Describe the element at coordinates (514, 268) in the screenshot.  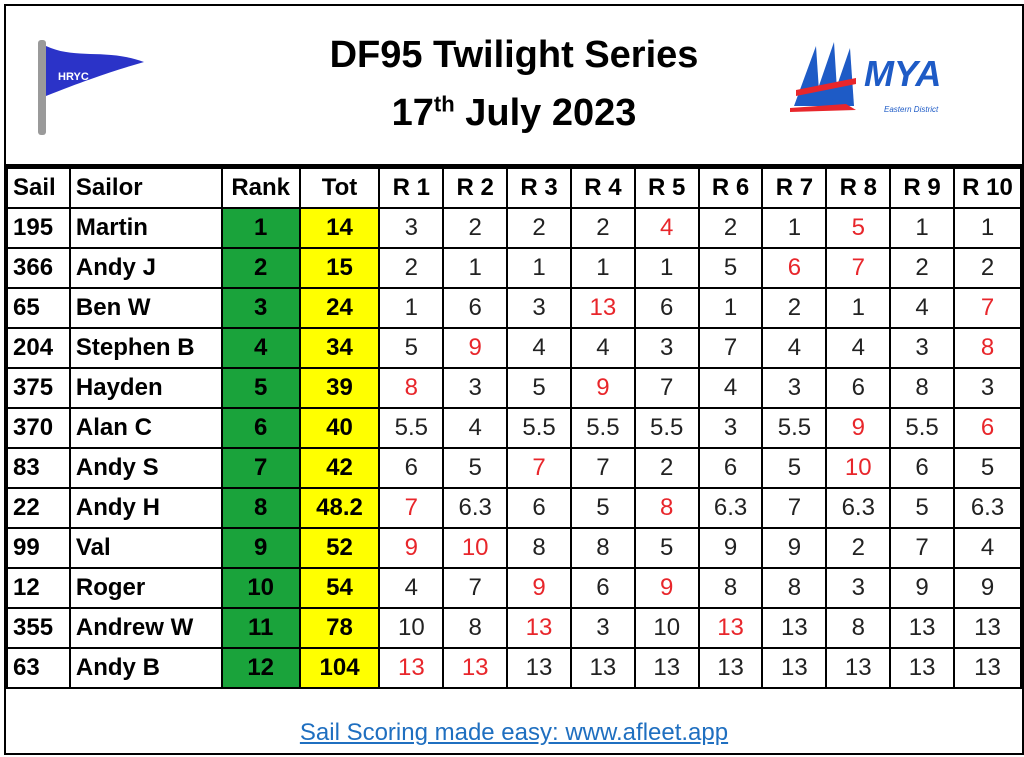
I see `table-row: 366 Andy J 2 15 2 1 1 1 1 5 6 7 2 2` at that location.